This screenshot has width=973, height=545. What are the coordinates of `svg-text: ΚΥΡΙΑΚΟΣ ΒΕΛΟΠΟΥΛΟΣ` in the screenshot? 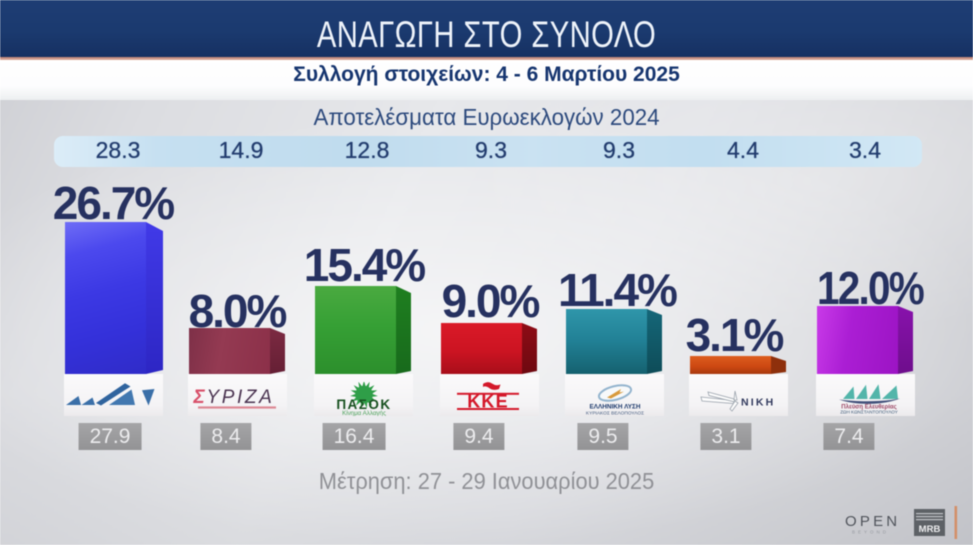 It's located at (615, 414).